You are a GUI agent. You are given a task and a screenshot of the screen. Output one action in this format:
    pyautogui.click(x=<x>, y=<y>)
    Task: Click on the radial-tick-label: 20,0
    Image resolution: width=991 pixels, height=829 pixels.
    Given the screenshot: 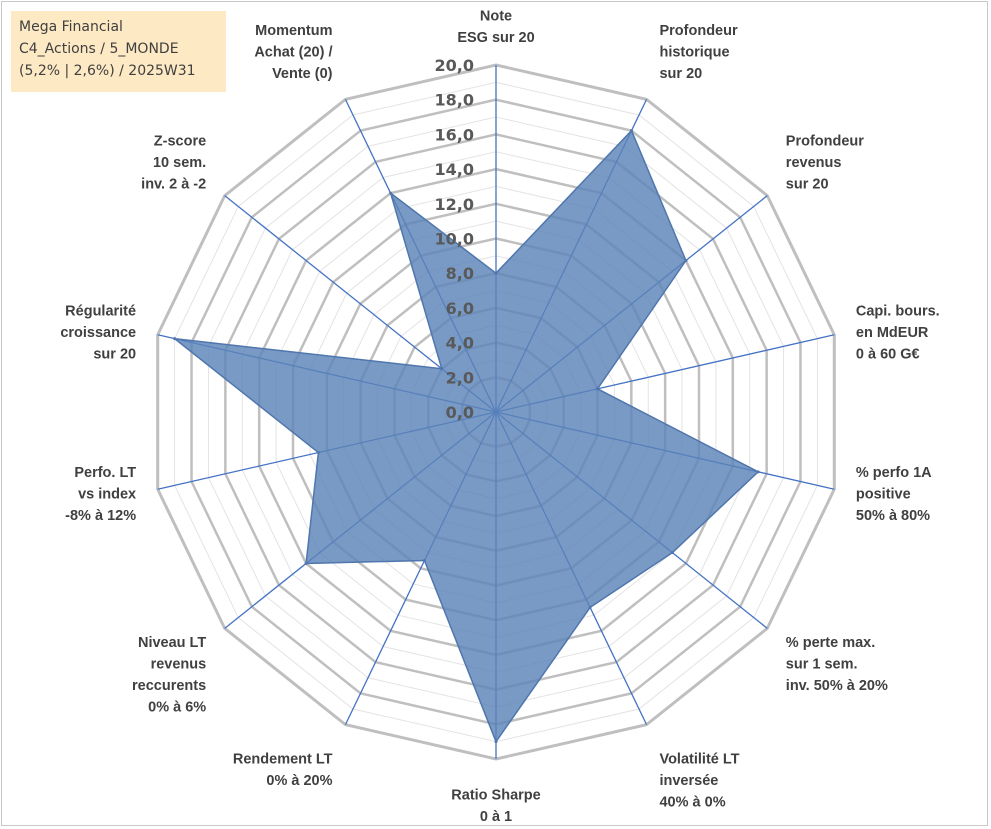 What is the action you would take?
    pyautogui.click(x=454, y=65)
    